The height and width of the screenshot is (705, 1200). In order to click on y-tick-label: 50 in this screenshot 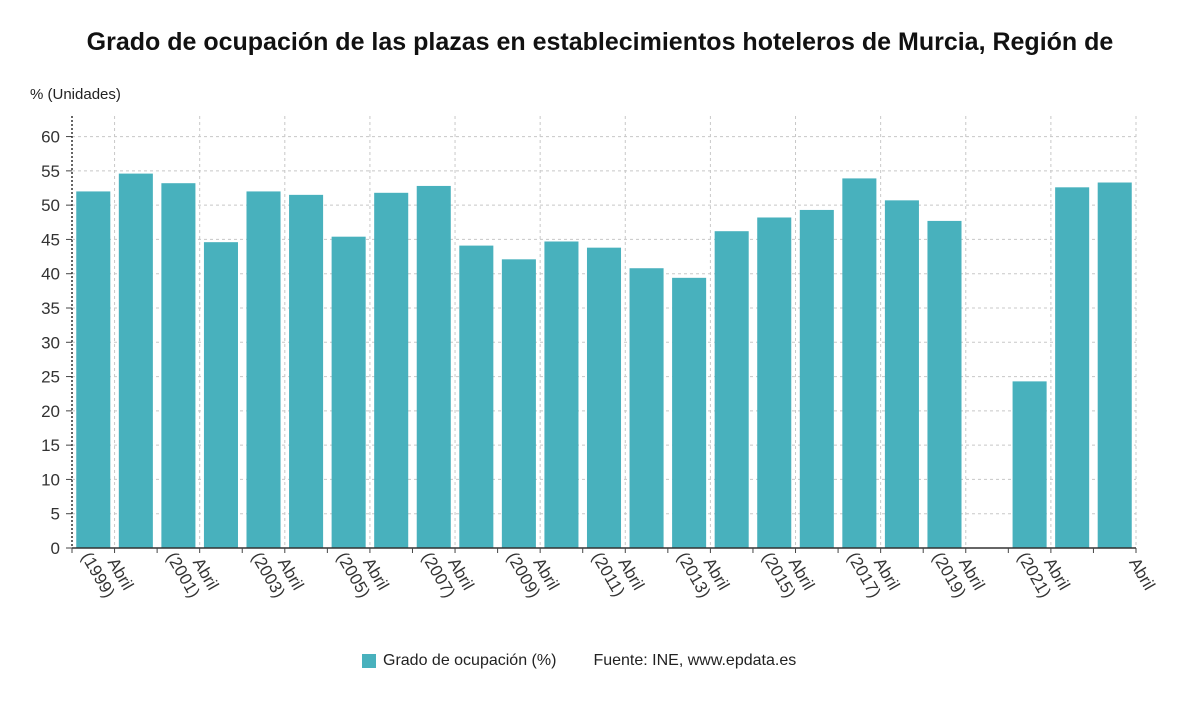, I will do `click(50, 205)`.